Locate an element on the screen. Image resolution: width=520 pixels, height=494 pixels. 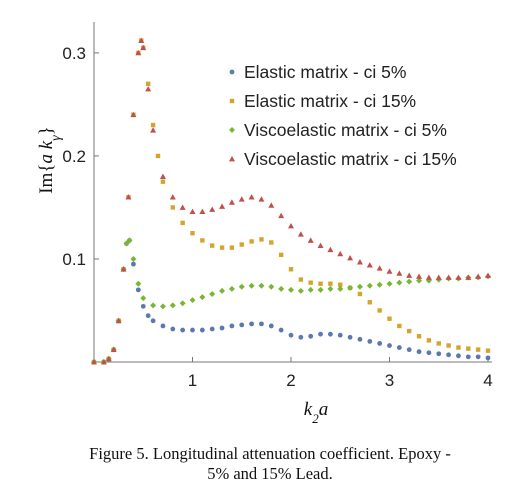
y-tick-label: 0.1 is located at coordinates (74, 259).